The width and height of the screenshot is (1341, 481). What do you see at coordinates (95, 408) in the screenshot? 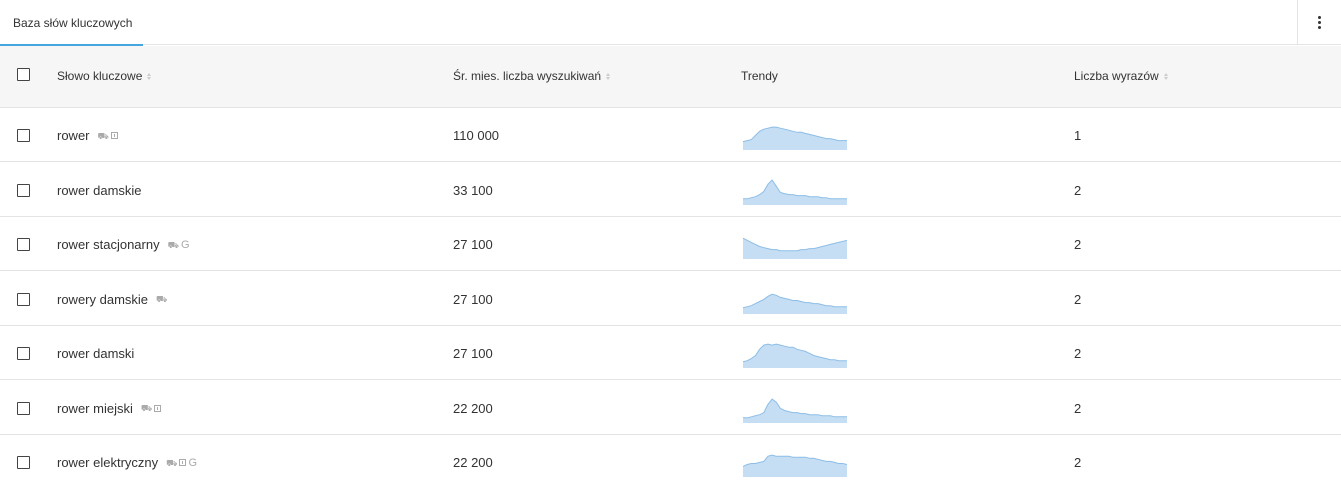
I see `keyword-text: rower miejski` at bounding box center [95, 408].